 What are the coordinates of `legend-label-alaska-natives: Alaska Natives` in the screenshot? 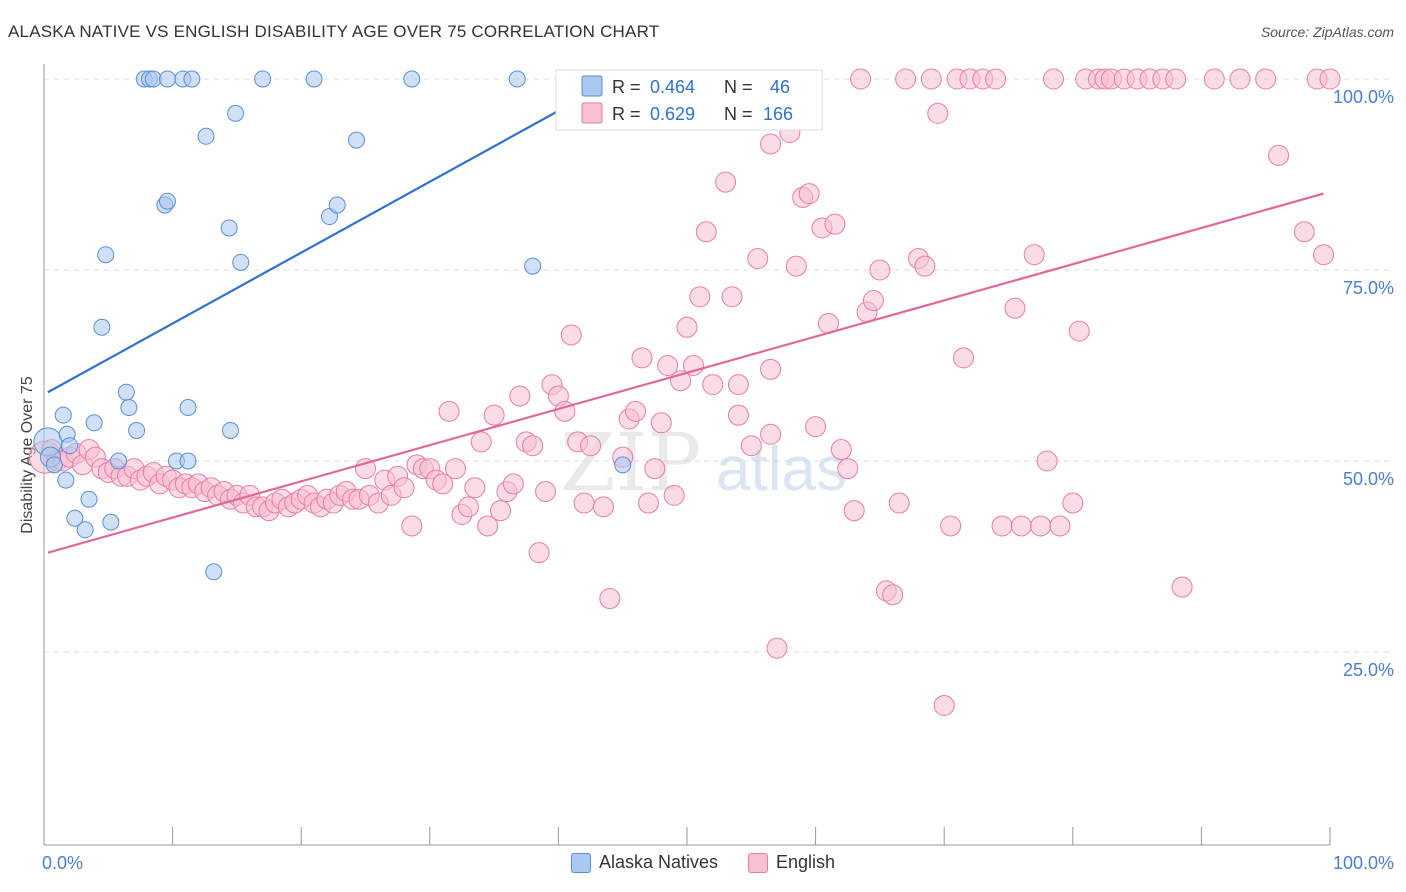 It's located at (658, 862).